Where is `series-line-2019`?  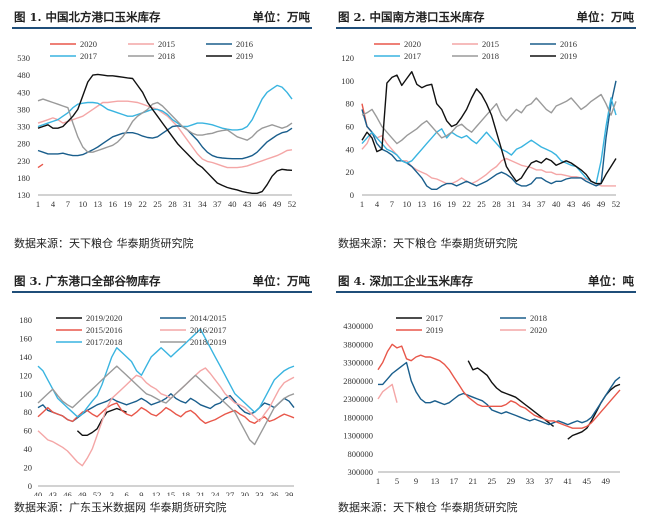 series-line-2019 is located at coordinates (499, 386).